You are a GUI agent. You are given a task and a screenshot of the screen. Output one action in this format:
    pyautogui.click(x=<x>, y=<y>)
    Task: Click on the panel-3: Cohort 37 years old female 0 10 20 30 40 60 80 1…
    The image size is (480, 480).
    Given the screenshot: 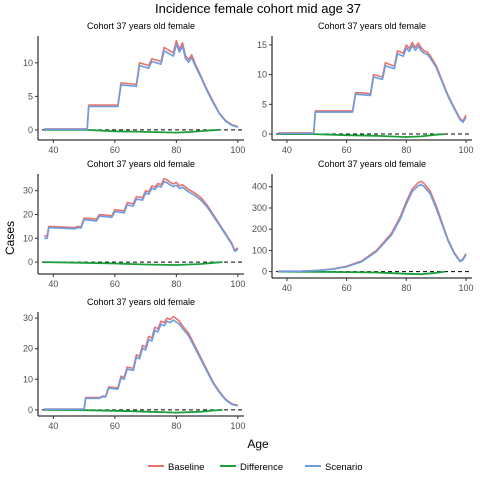 What is the action you would take?
    pyautogui.click(x=134, y=224)
    